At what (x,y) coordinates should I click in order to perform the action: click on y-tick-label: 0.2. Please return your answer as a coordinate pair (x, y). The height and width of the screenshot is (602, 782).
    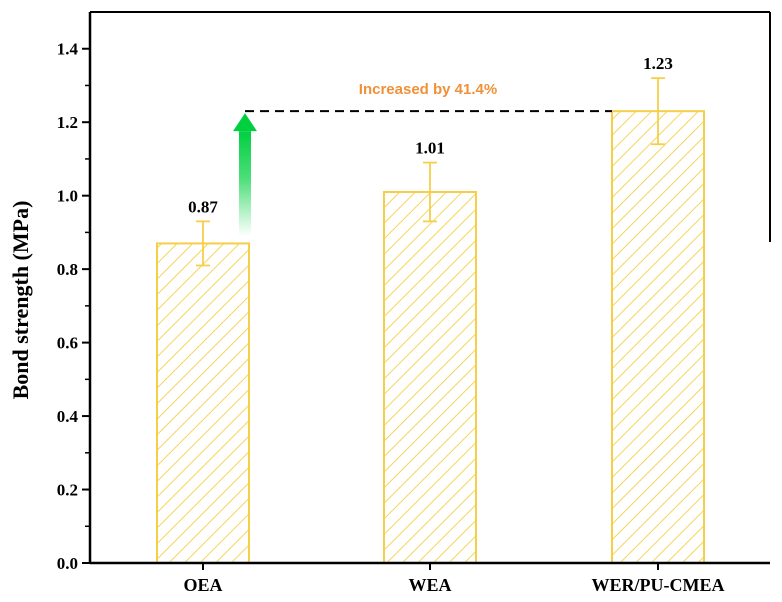
    Looking at the image, I should click on (67, 490).